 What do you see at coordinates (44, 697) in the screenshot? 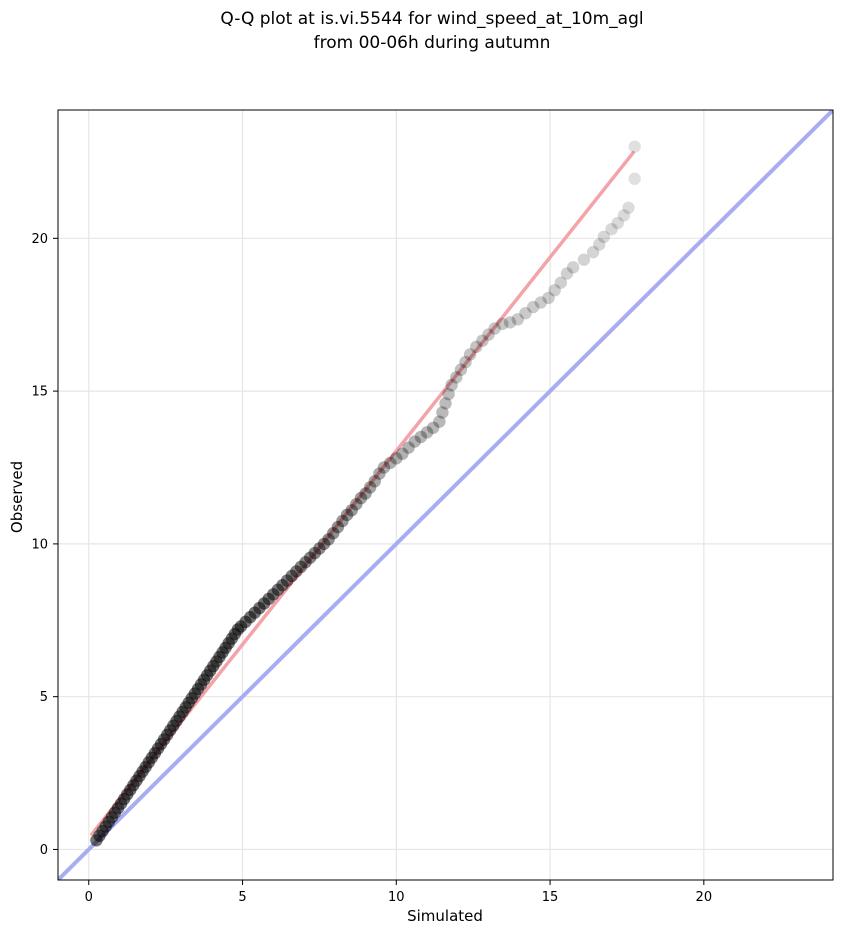
I see `y-tick-label: 5` at bounding box center [44, 697].